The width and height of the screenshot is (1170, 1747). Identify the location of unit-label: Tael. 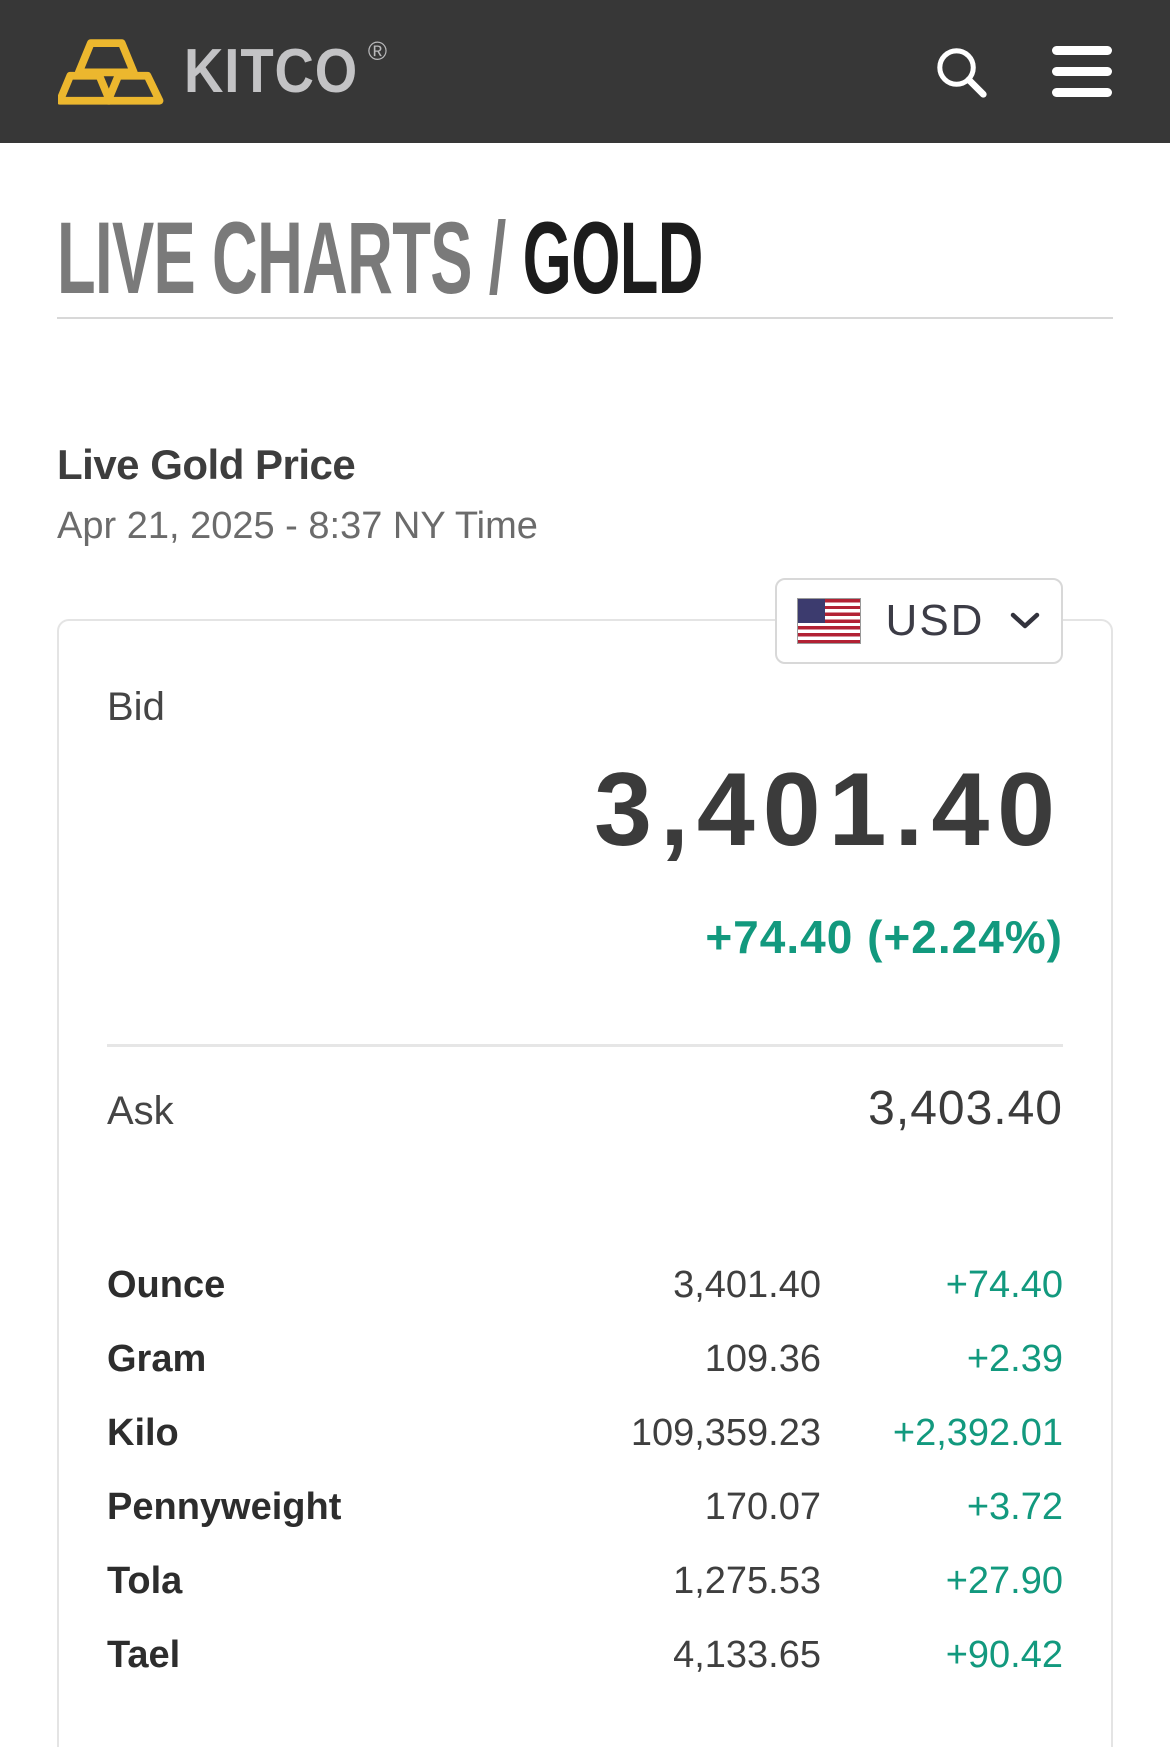
(144, 1655).